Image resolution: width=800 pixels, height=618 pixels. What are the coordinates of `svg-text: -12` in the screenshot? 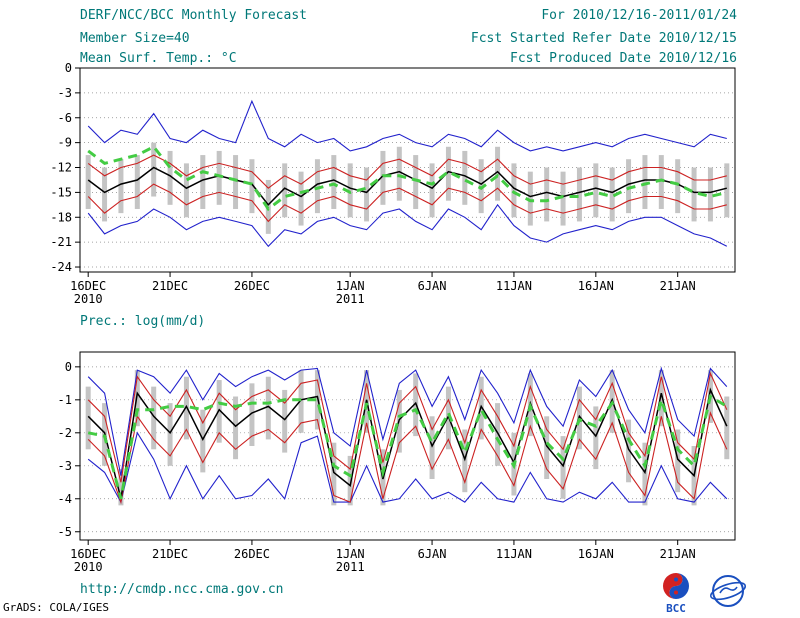 It's located at (61, 168).